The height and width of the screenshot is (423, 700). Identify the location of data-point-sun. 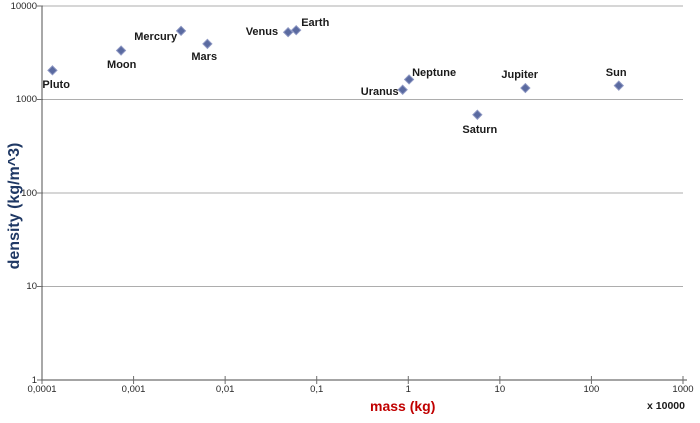
(619, 85).